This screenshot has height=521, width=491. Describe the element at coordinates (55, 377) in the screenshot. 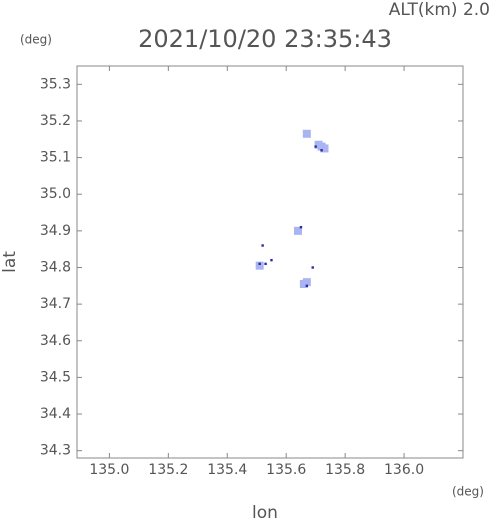

I see `y-tick-label: 34.5` at that location.